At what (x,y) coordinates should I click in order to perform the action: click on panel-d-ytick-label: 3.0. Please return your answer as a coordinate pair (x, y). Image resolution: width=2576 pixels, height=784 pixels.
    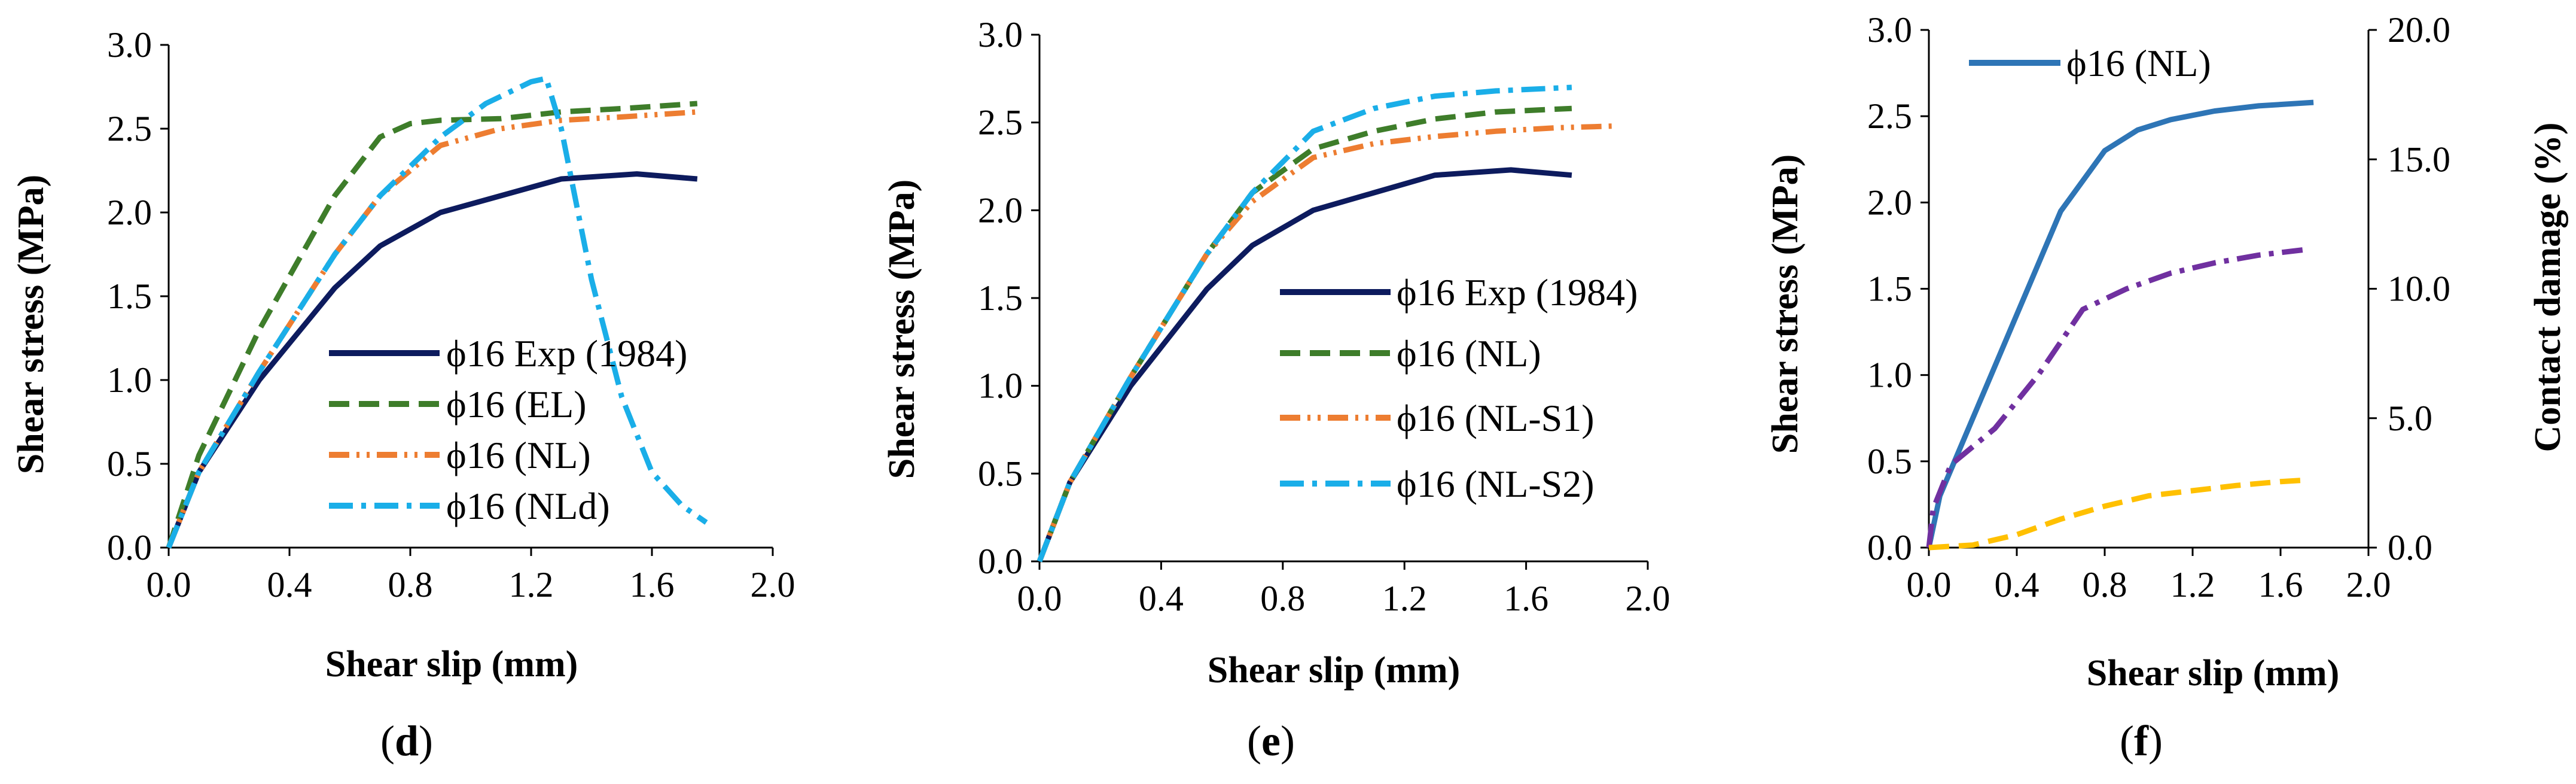
    Looking at the image, I should click on (130, 45).